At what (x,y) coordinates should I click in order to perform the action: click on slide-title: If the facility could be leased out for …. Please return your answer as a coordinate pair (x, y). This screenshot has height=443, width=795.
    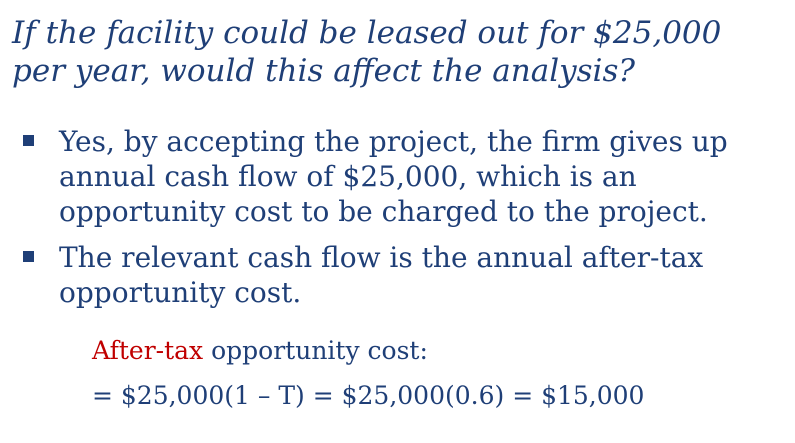
    Looking at the image, I should click on (367, 52).